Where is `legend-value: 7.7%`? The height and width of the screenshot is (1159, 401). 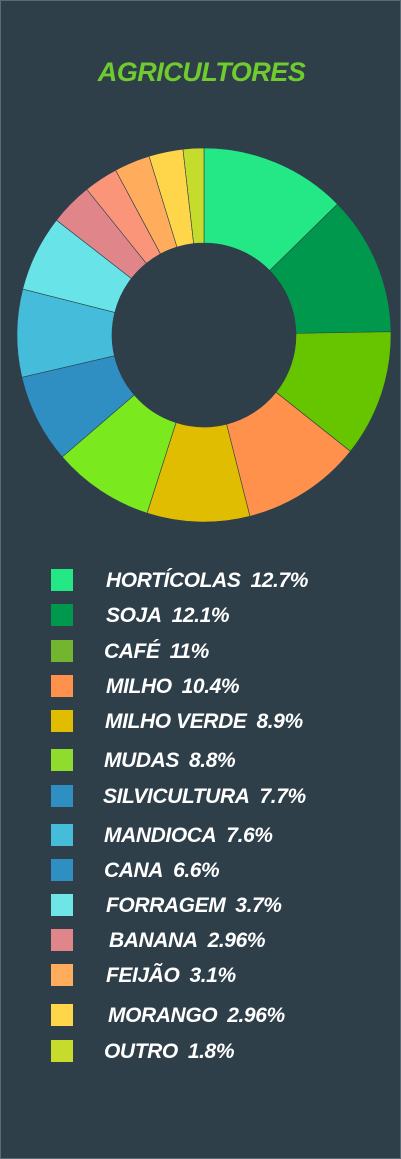 legend-value: 7.7% is located at coordinates (282, 796).